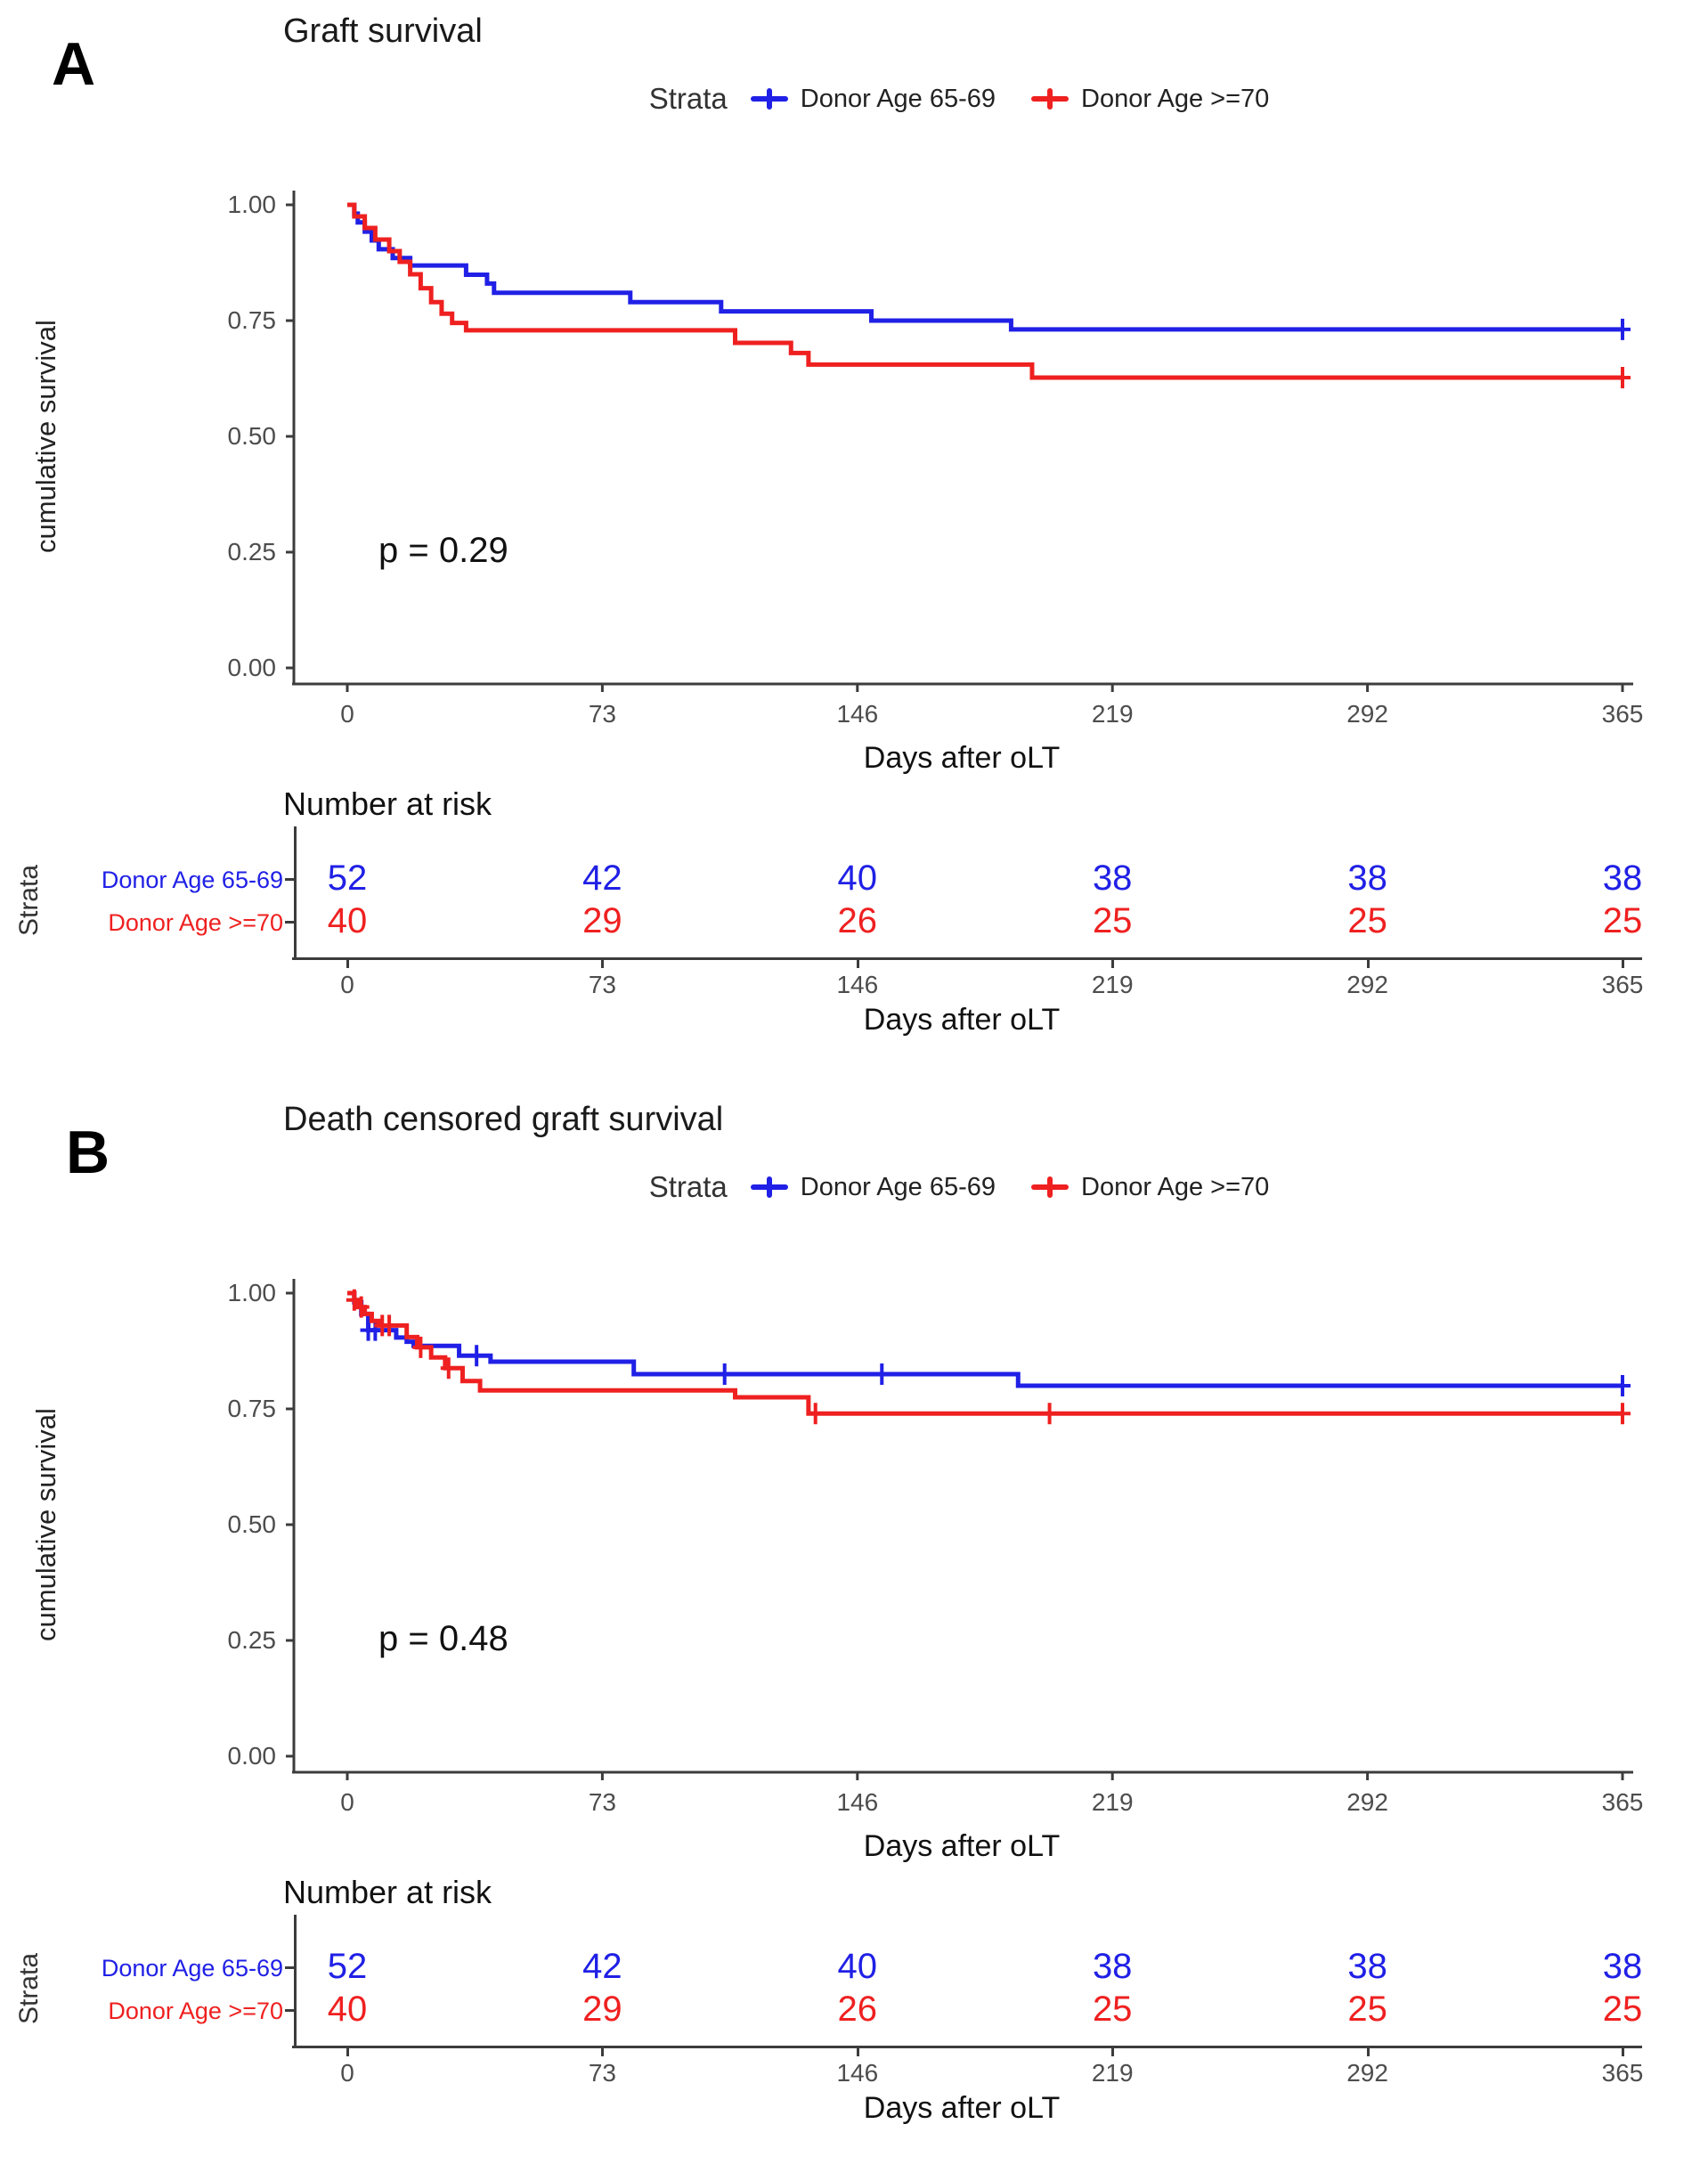 This screenshot has height=2181, width=1708. What do you see at coordinates (898, 99) in the screenshot?
I see `legend-item-label: Donor Age 65-69` at bounding box center [898, 99].